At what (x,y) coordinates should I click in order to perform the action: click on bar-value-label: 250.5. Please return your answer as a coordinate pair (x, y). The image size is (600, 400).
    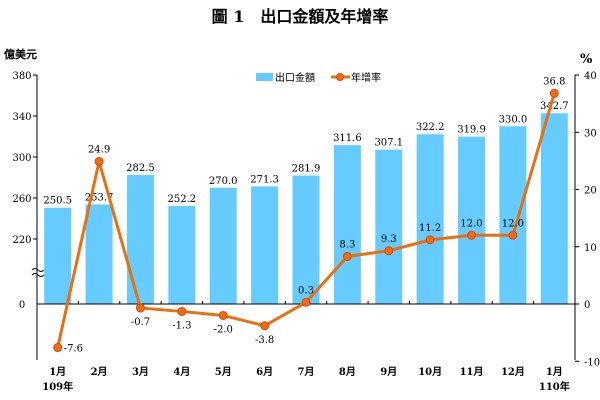
    Looking at the image, I should click on (57, 201).